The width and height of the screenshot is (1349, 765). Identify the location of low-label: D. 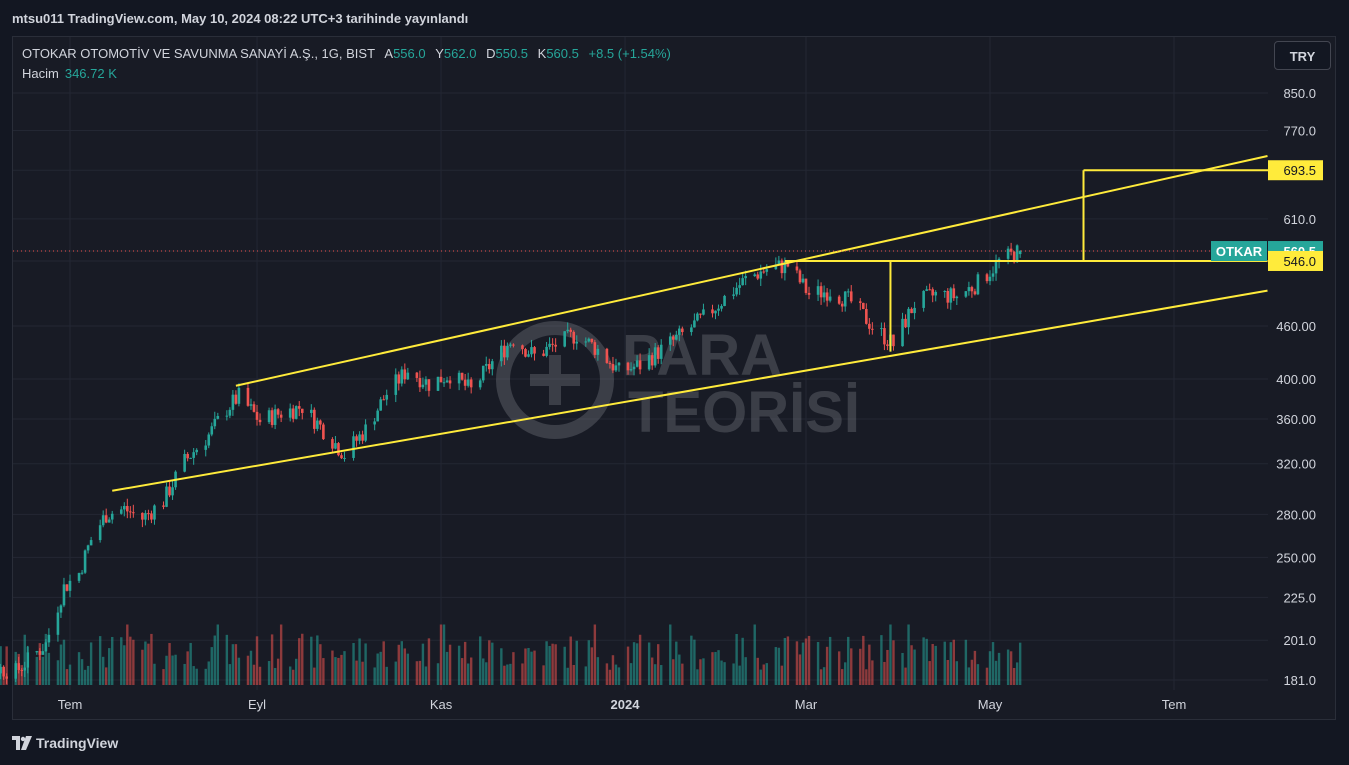
(491, 53).